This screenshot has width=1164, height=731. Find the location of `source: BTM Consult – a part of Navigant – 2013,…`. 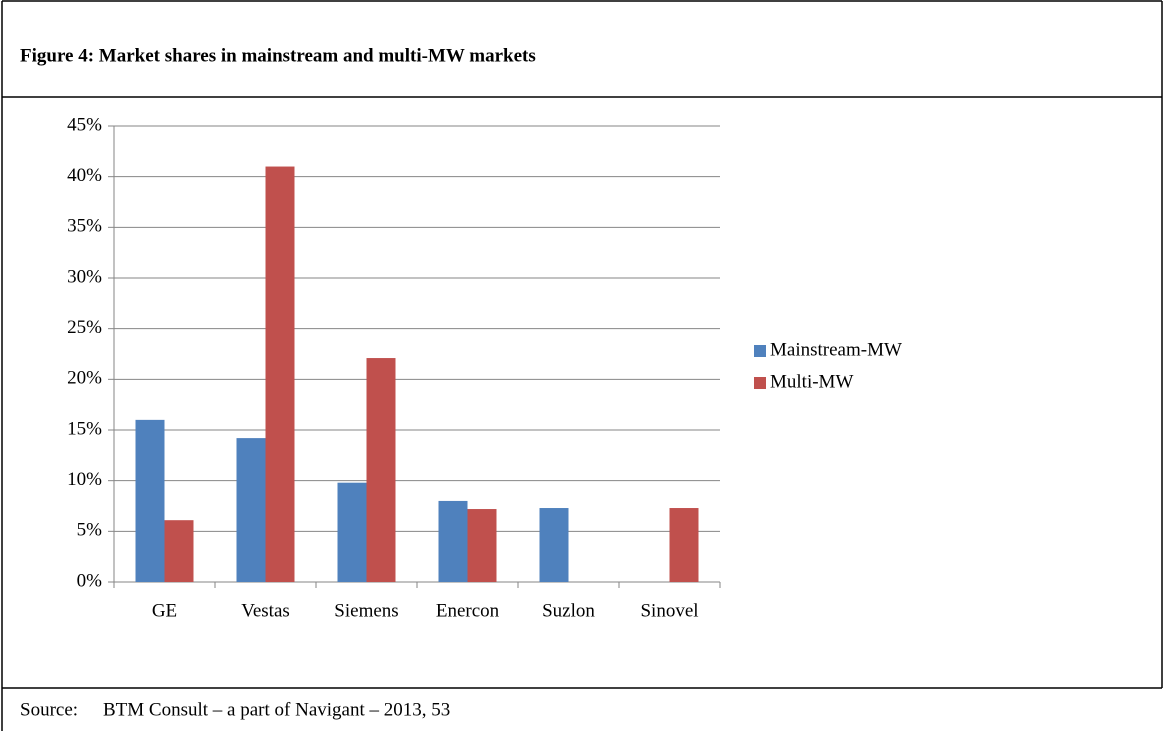

source: BTM Consult – a part of Navigant – 2013,… is located at coordinates (276, 709).